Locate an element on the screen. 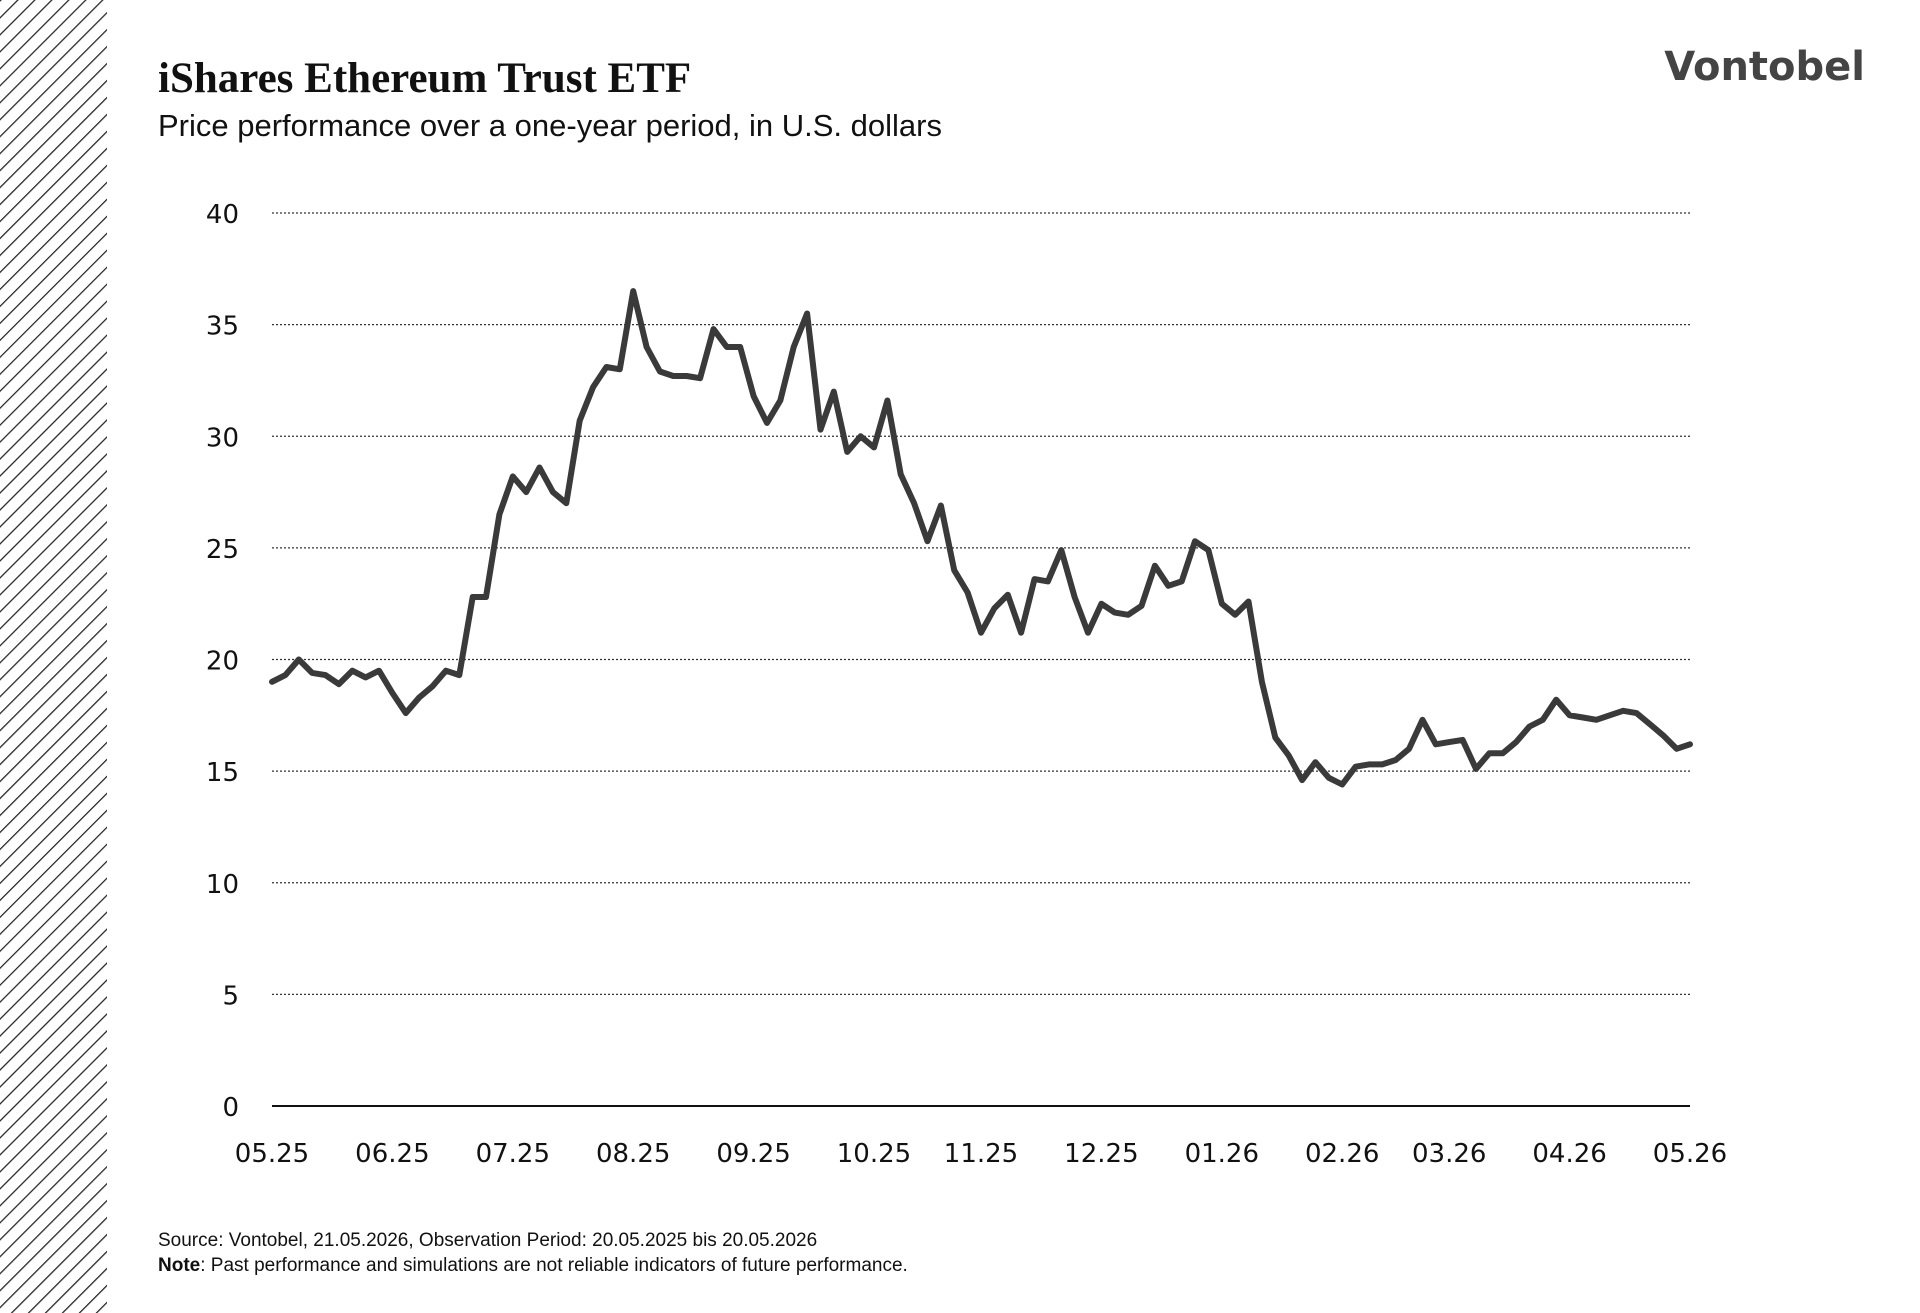  x-tick-label: 03.26 is located at coordinates (1449, 1154).